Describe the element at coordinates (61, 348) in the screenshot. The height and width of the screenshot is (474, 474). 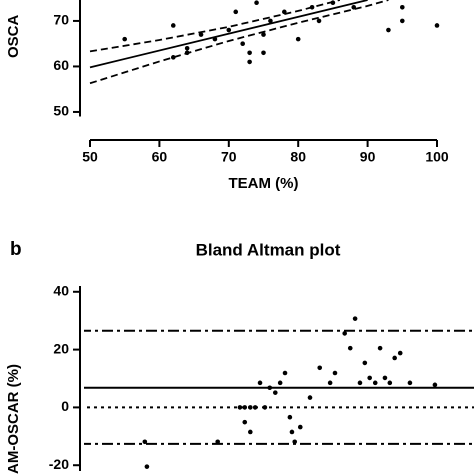
I see `y-tick-label: 20` at that location.